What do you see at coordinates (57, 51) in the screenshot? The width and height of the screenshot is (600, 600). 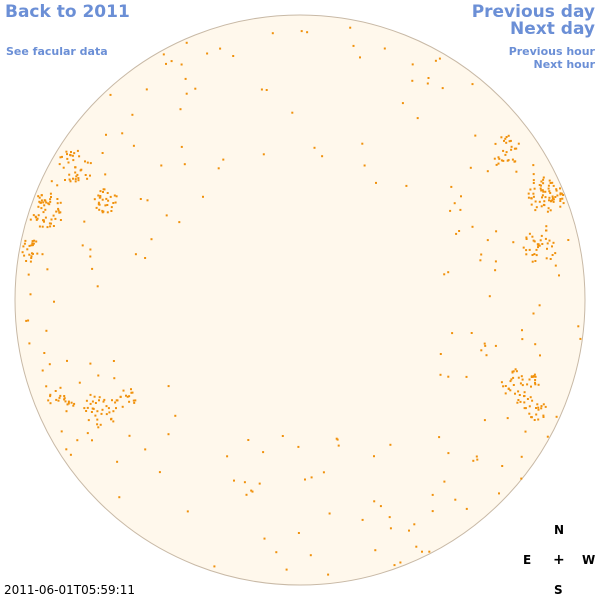 I see `see-facular-data-link: See facular data` at bounding box center [57, 51].